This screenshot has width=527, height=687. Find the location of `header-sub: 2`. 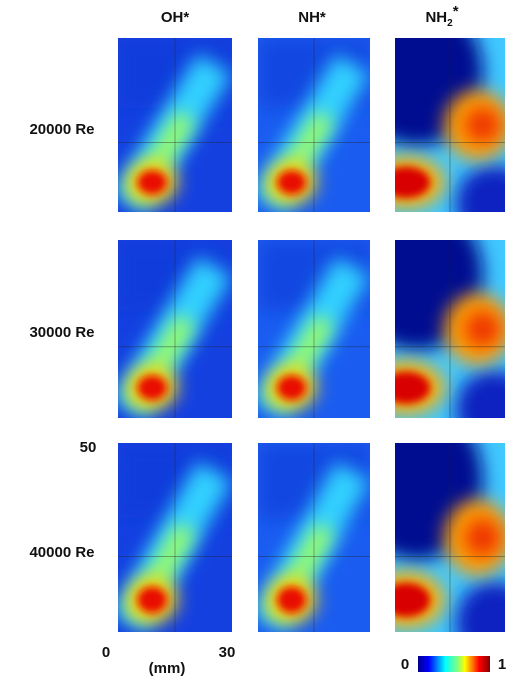

header-sub: 2 is located at coordinates (450, 23).